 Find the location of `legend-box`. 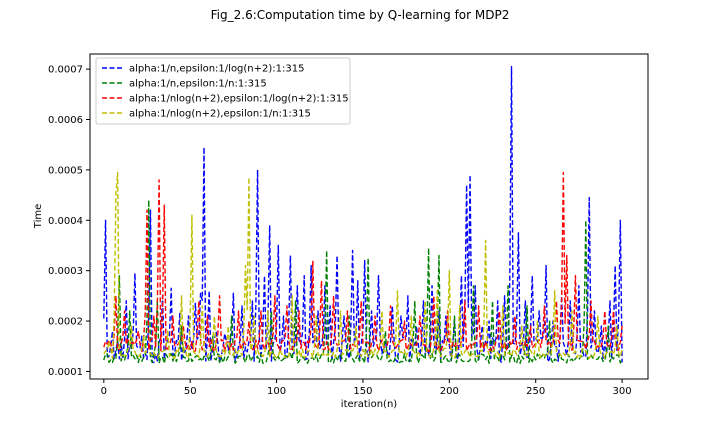

legend-box is located at coordinates (223, 91).